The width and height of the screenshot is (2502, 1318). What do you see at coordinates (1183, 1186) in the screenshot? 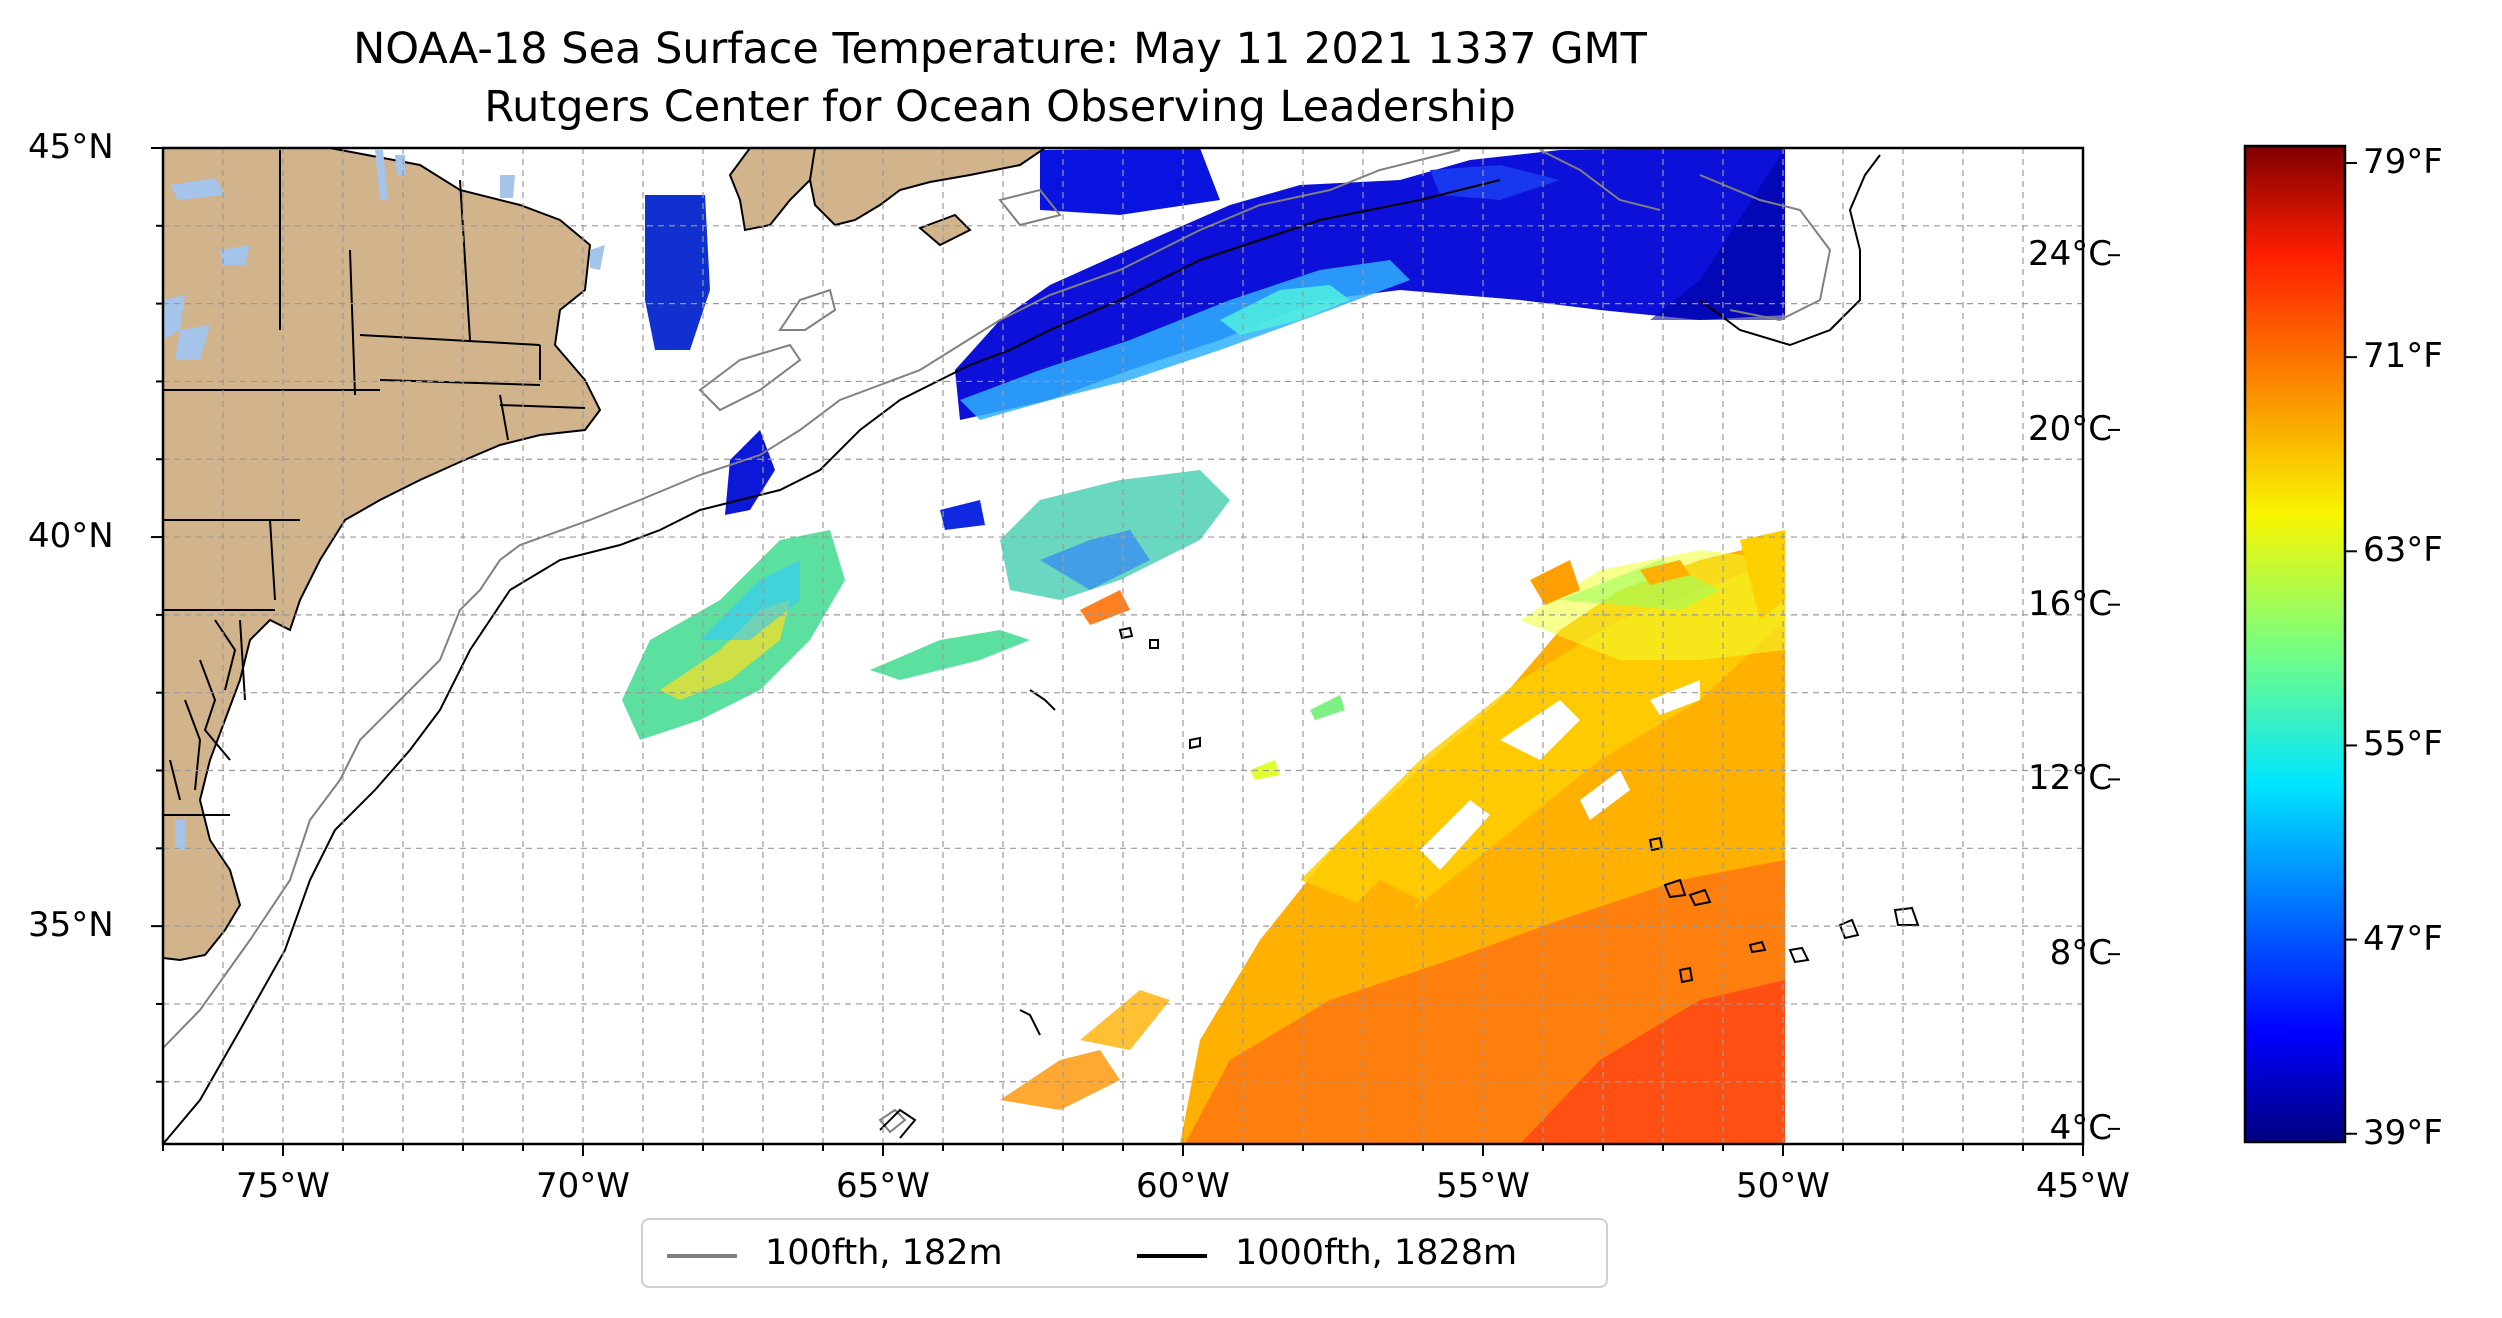
I see `lon-tick-label: 60°W` at bounding box center [1183, 1186].